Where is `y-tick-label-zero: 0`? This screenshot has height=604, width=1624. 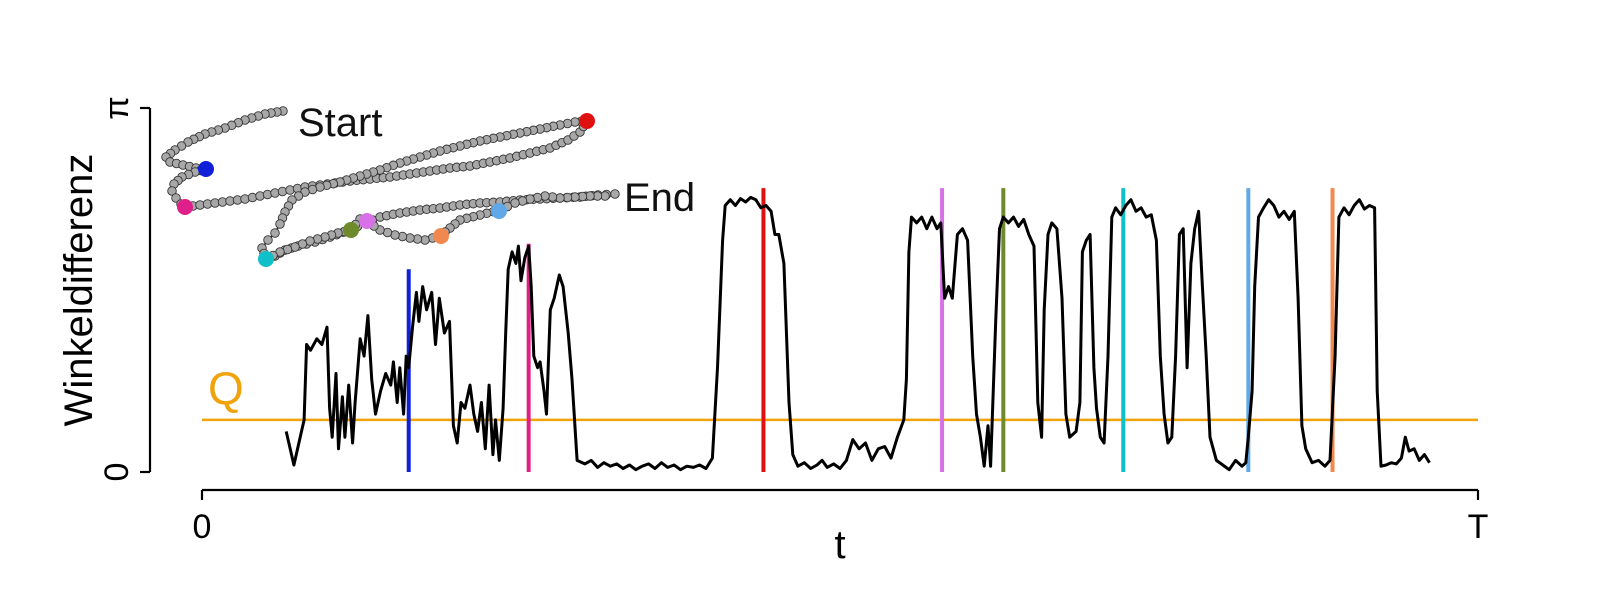 y-tick-label-zero: 0 is located at coordinates (117, 472).